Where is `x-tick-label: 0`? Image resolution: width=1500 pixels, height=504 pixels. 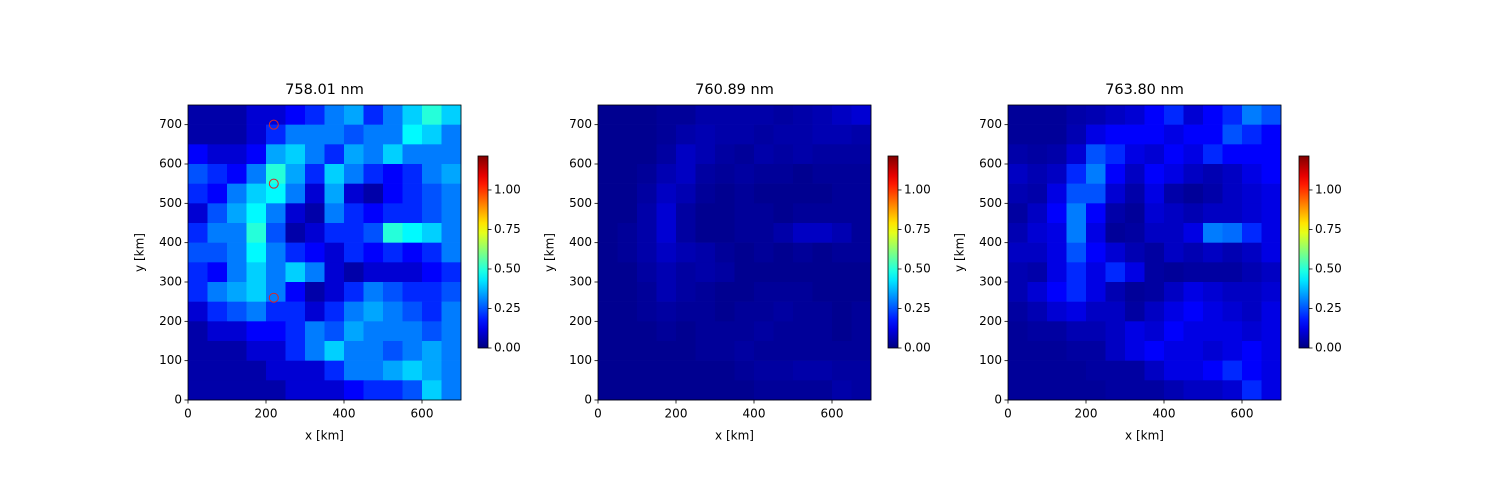 x-tick-label: 0 is located at coordinates (188, 414).